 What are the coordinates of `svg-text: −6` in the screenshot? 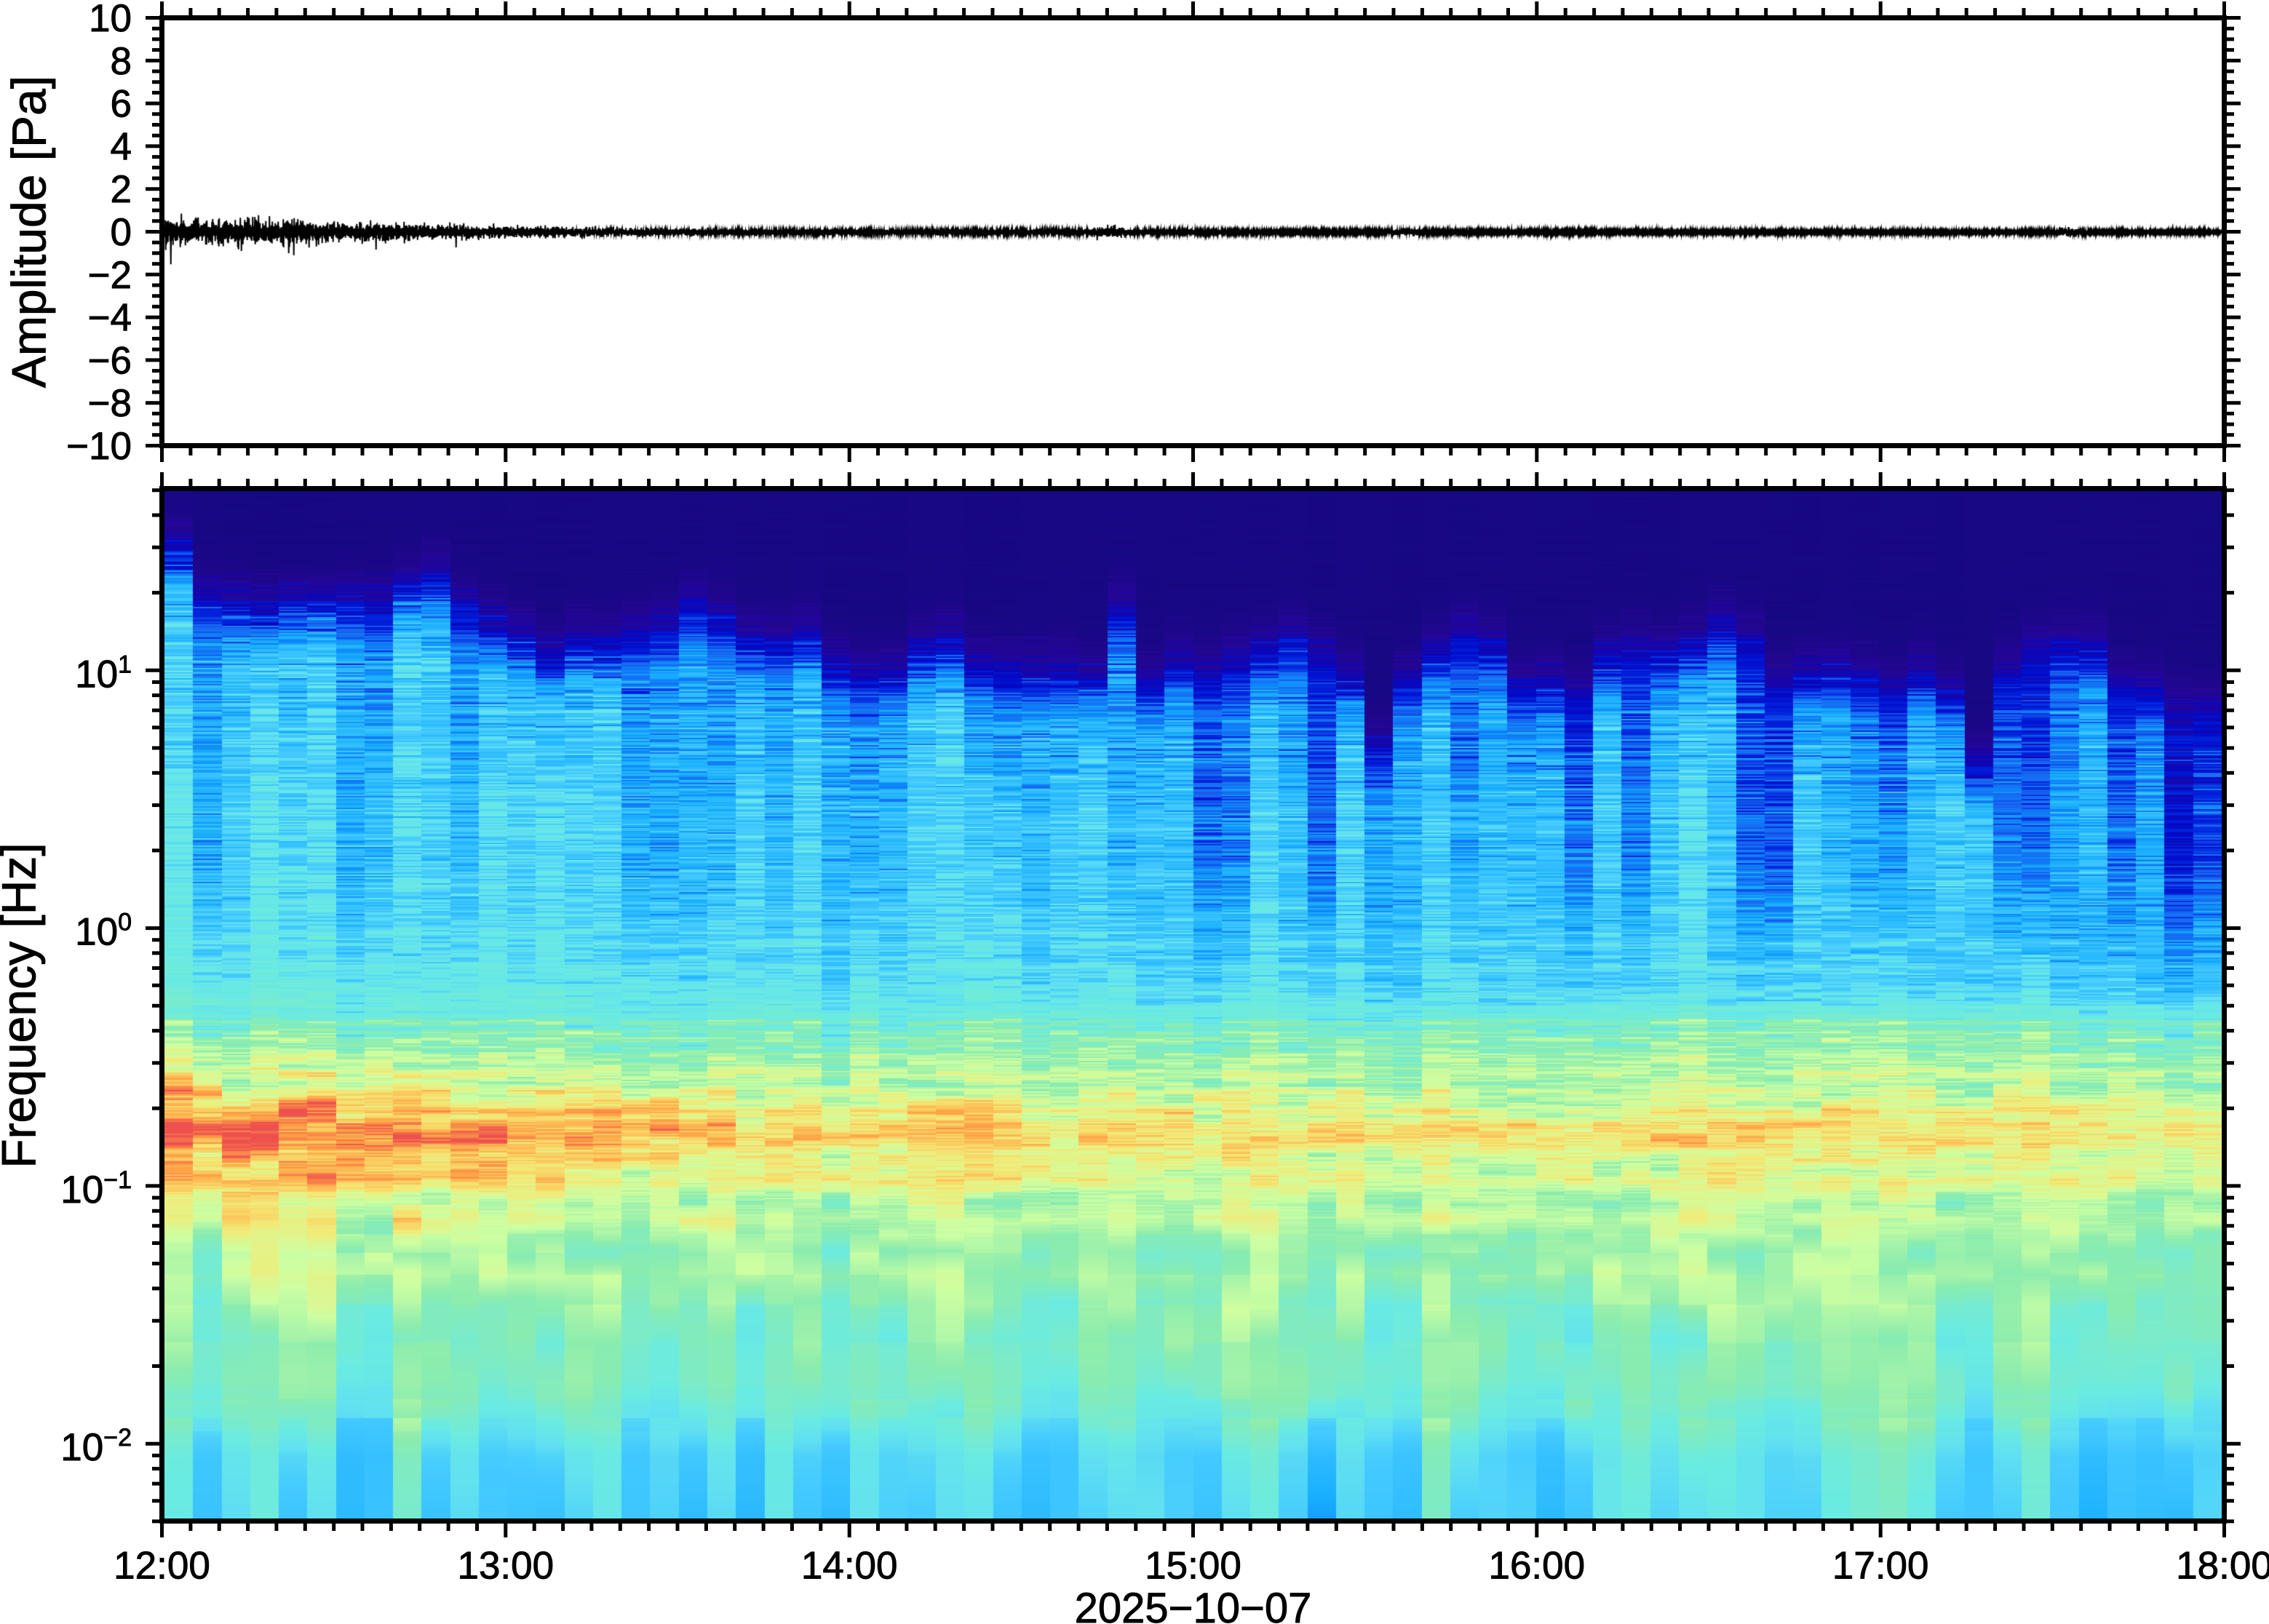 It's located at (110, 360).